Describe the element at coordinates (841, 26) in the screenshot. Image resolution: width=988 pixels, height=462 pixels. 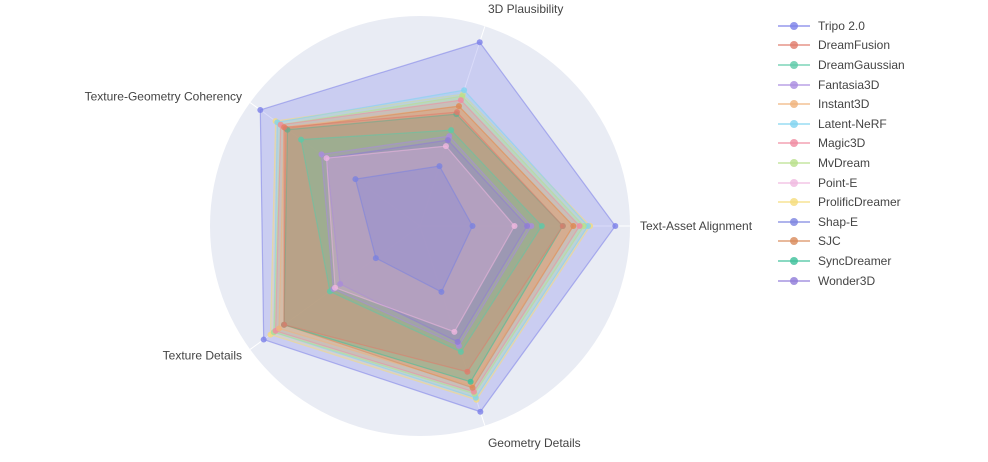
I see `legend-item-tripo-2-0: Tripo 2.0` at that location.